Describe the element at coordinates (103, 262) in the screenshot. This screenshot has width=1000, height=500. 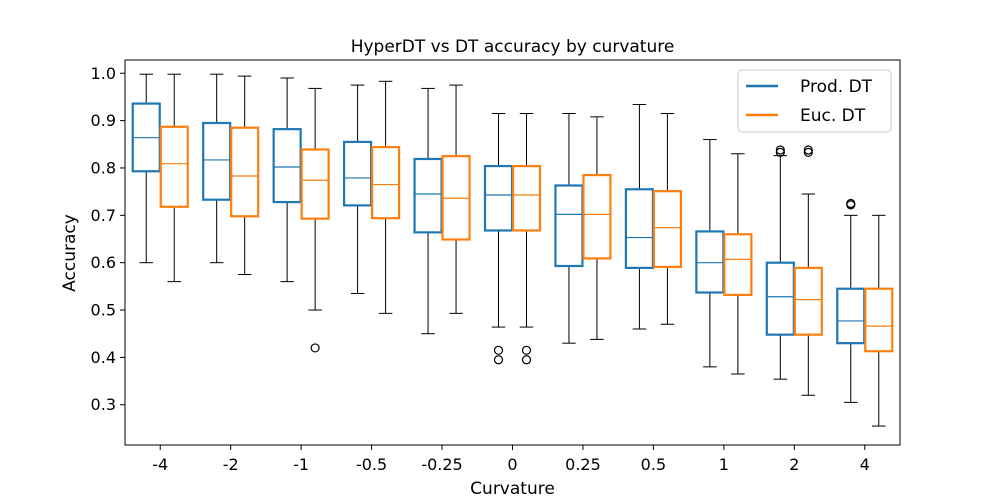
I see `y-tick-label: 0.6` at that location.